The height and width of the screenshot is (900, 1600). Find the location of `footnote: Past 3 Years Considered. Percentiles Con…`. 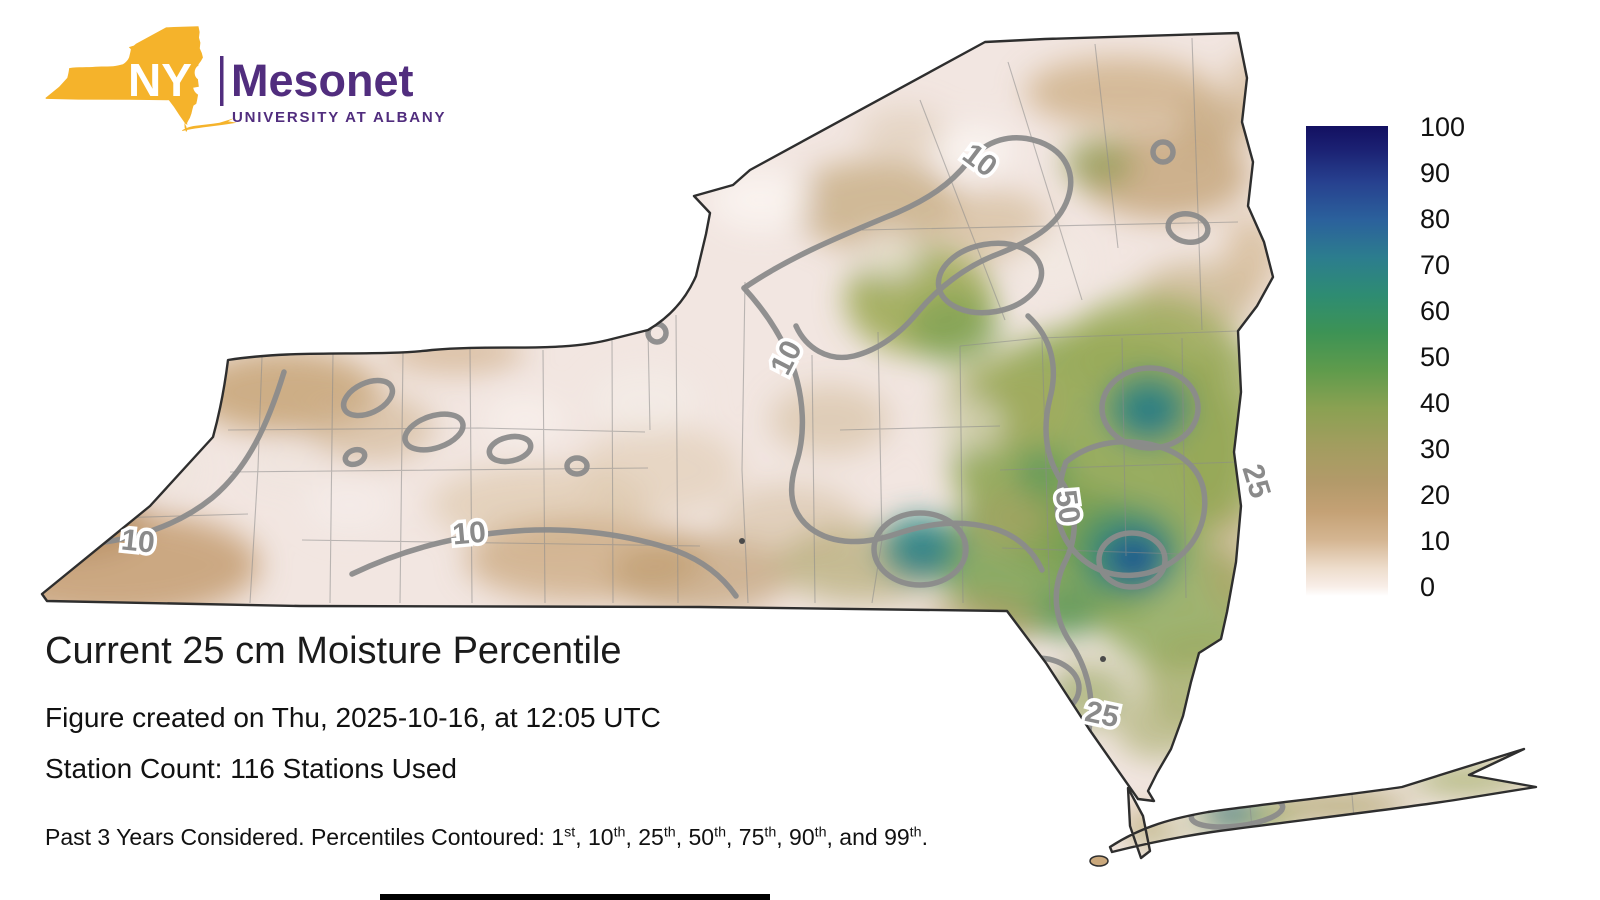

footnote: Past 3 Years Considered. Percentiles Con… is located at coordinates (486, 837).